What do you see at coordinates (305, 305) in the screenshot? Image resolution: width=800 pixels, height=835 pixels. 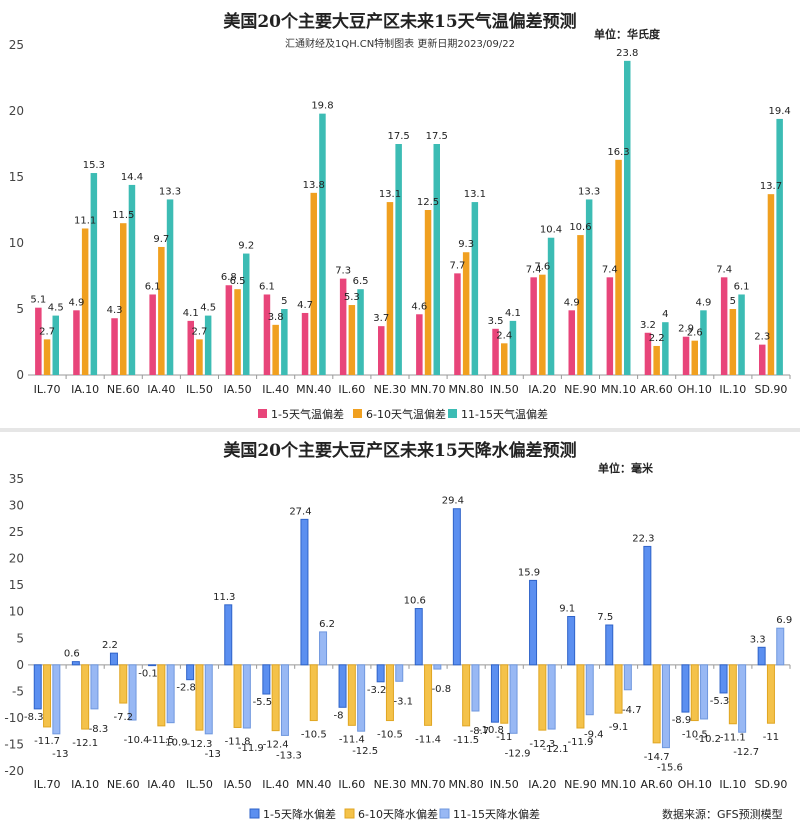 I see `data-label: 4.7` at bounding box center [305, 305].